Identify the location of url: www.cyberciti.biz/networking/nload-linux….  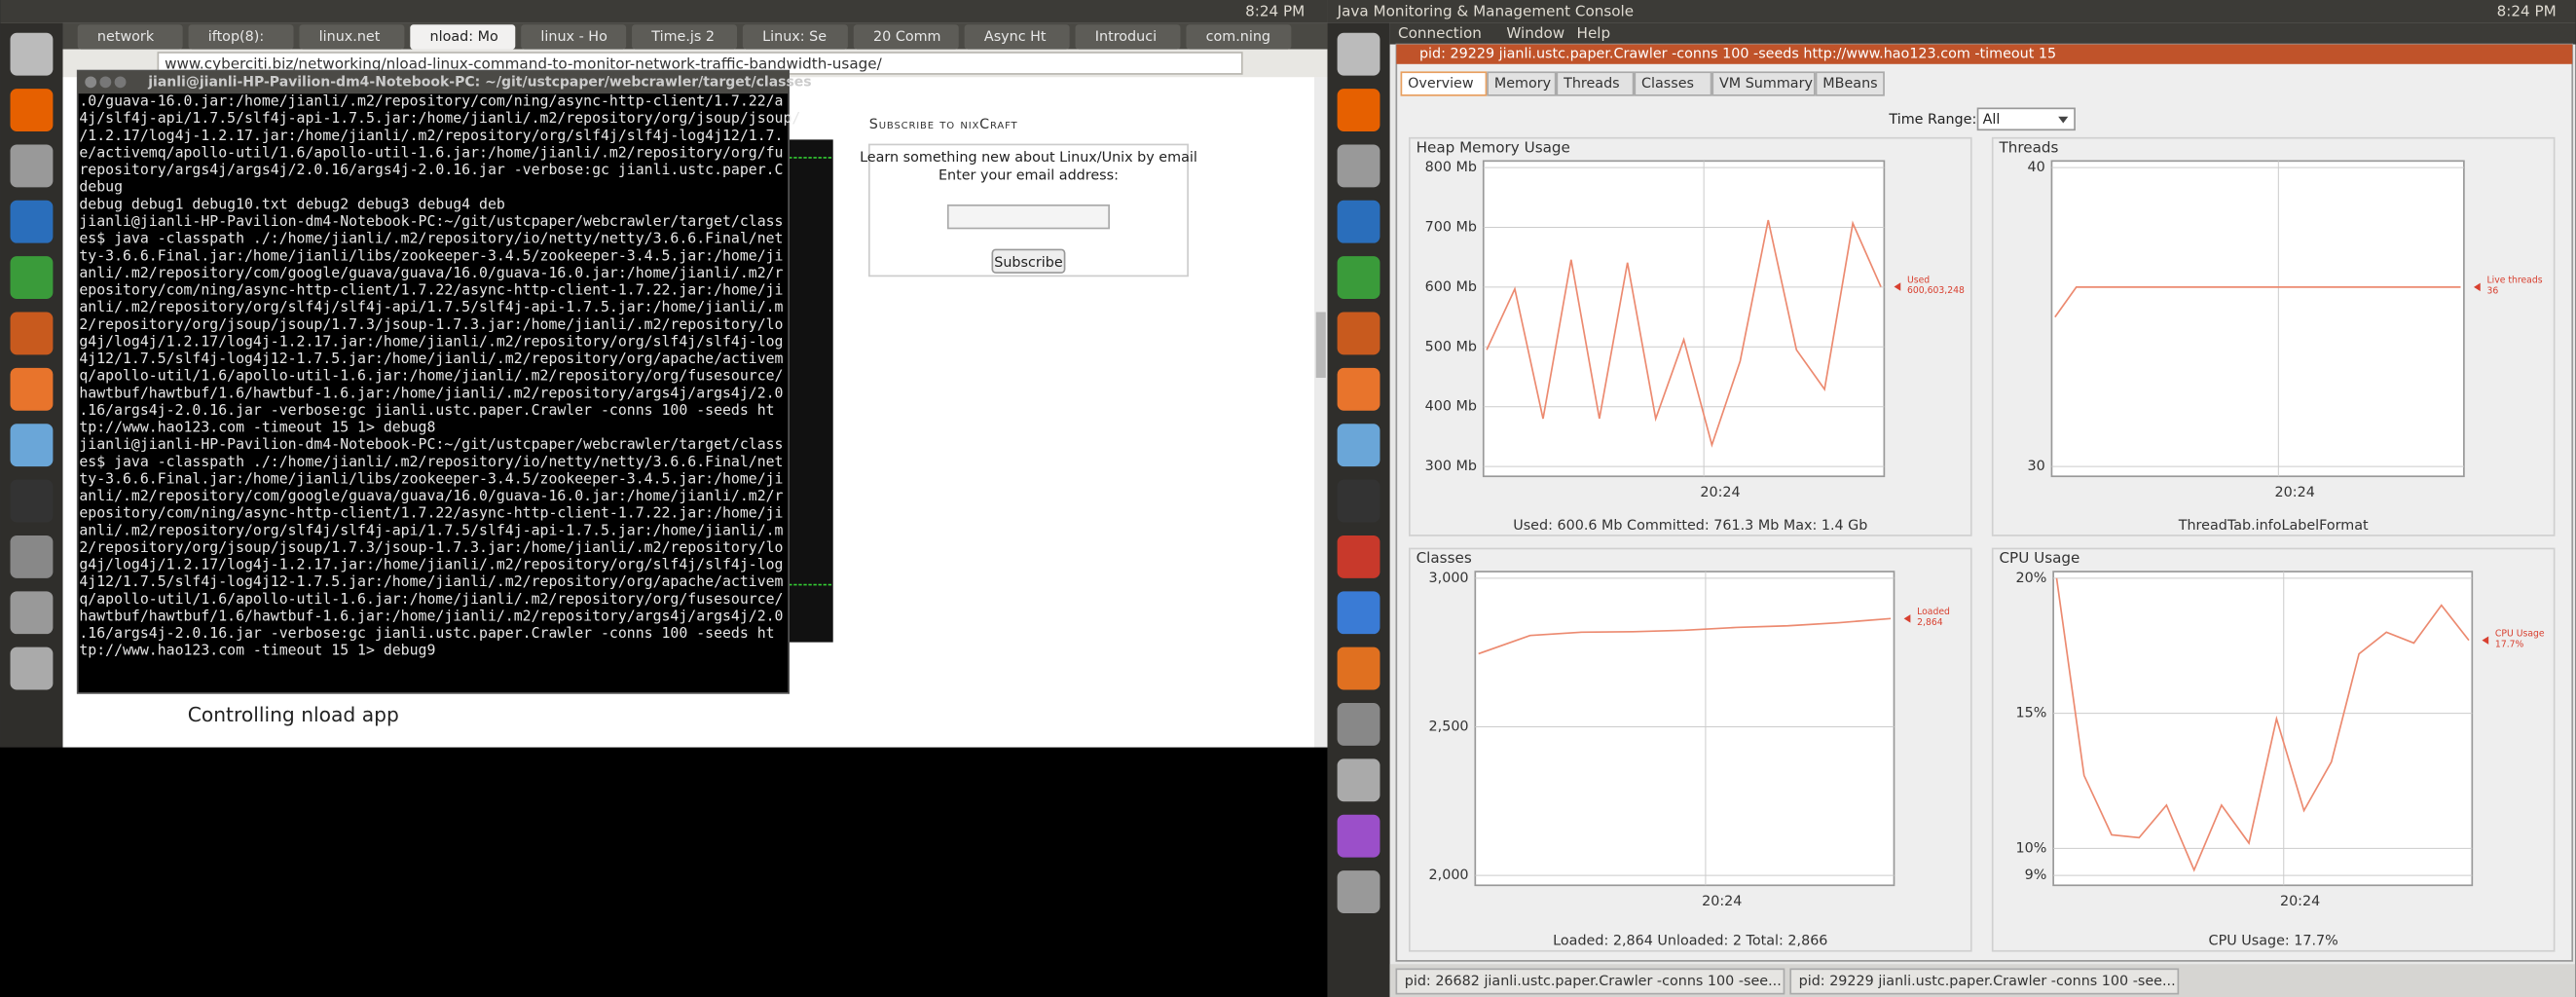
(523, 63).